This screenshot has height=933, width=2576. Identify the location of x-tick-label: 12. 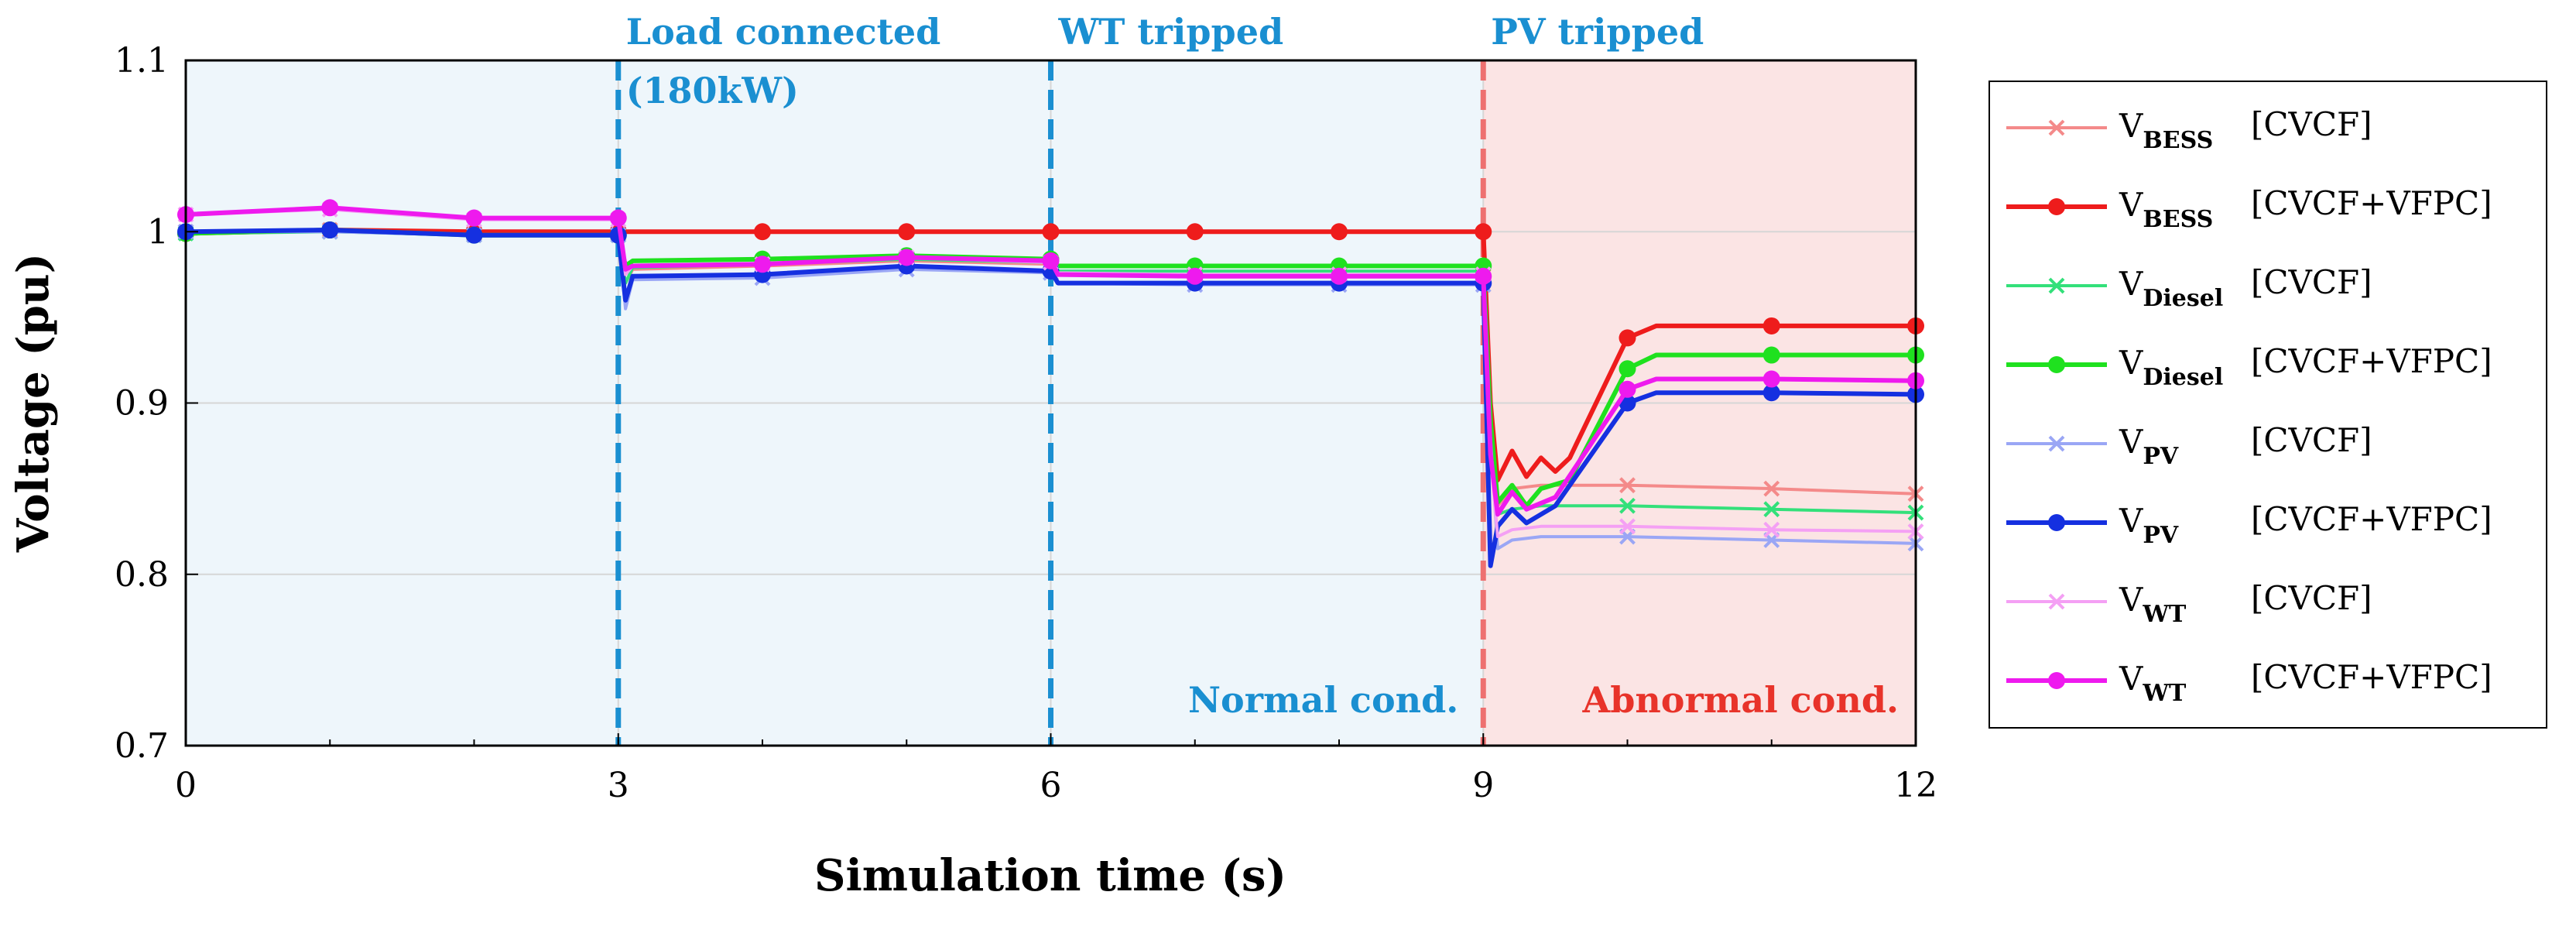
(1915, 785).